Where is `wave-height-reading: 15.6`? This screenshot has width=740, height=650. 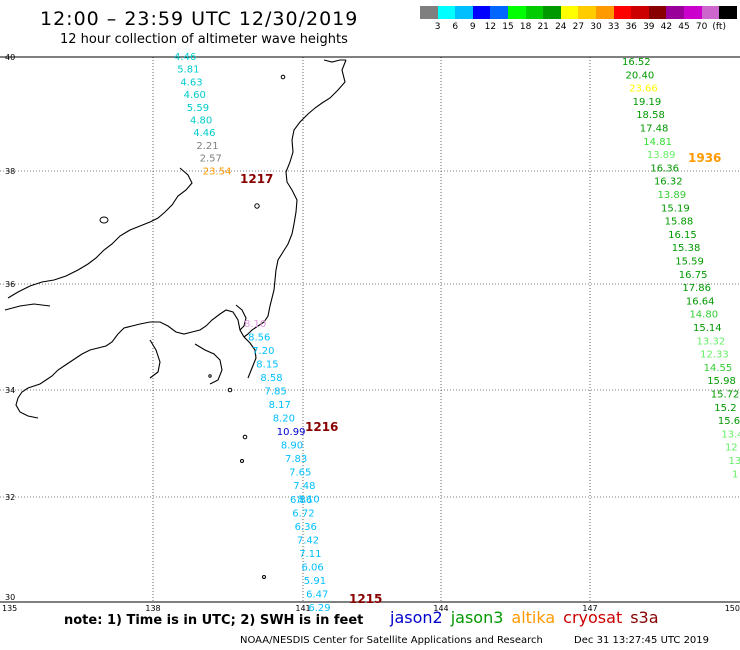
wave-height-reading: 15.6 is located at coordinates (729, 421).